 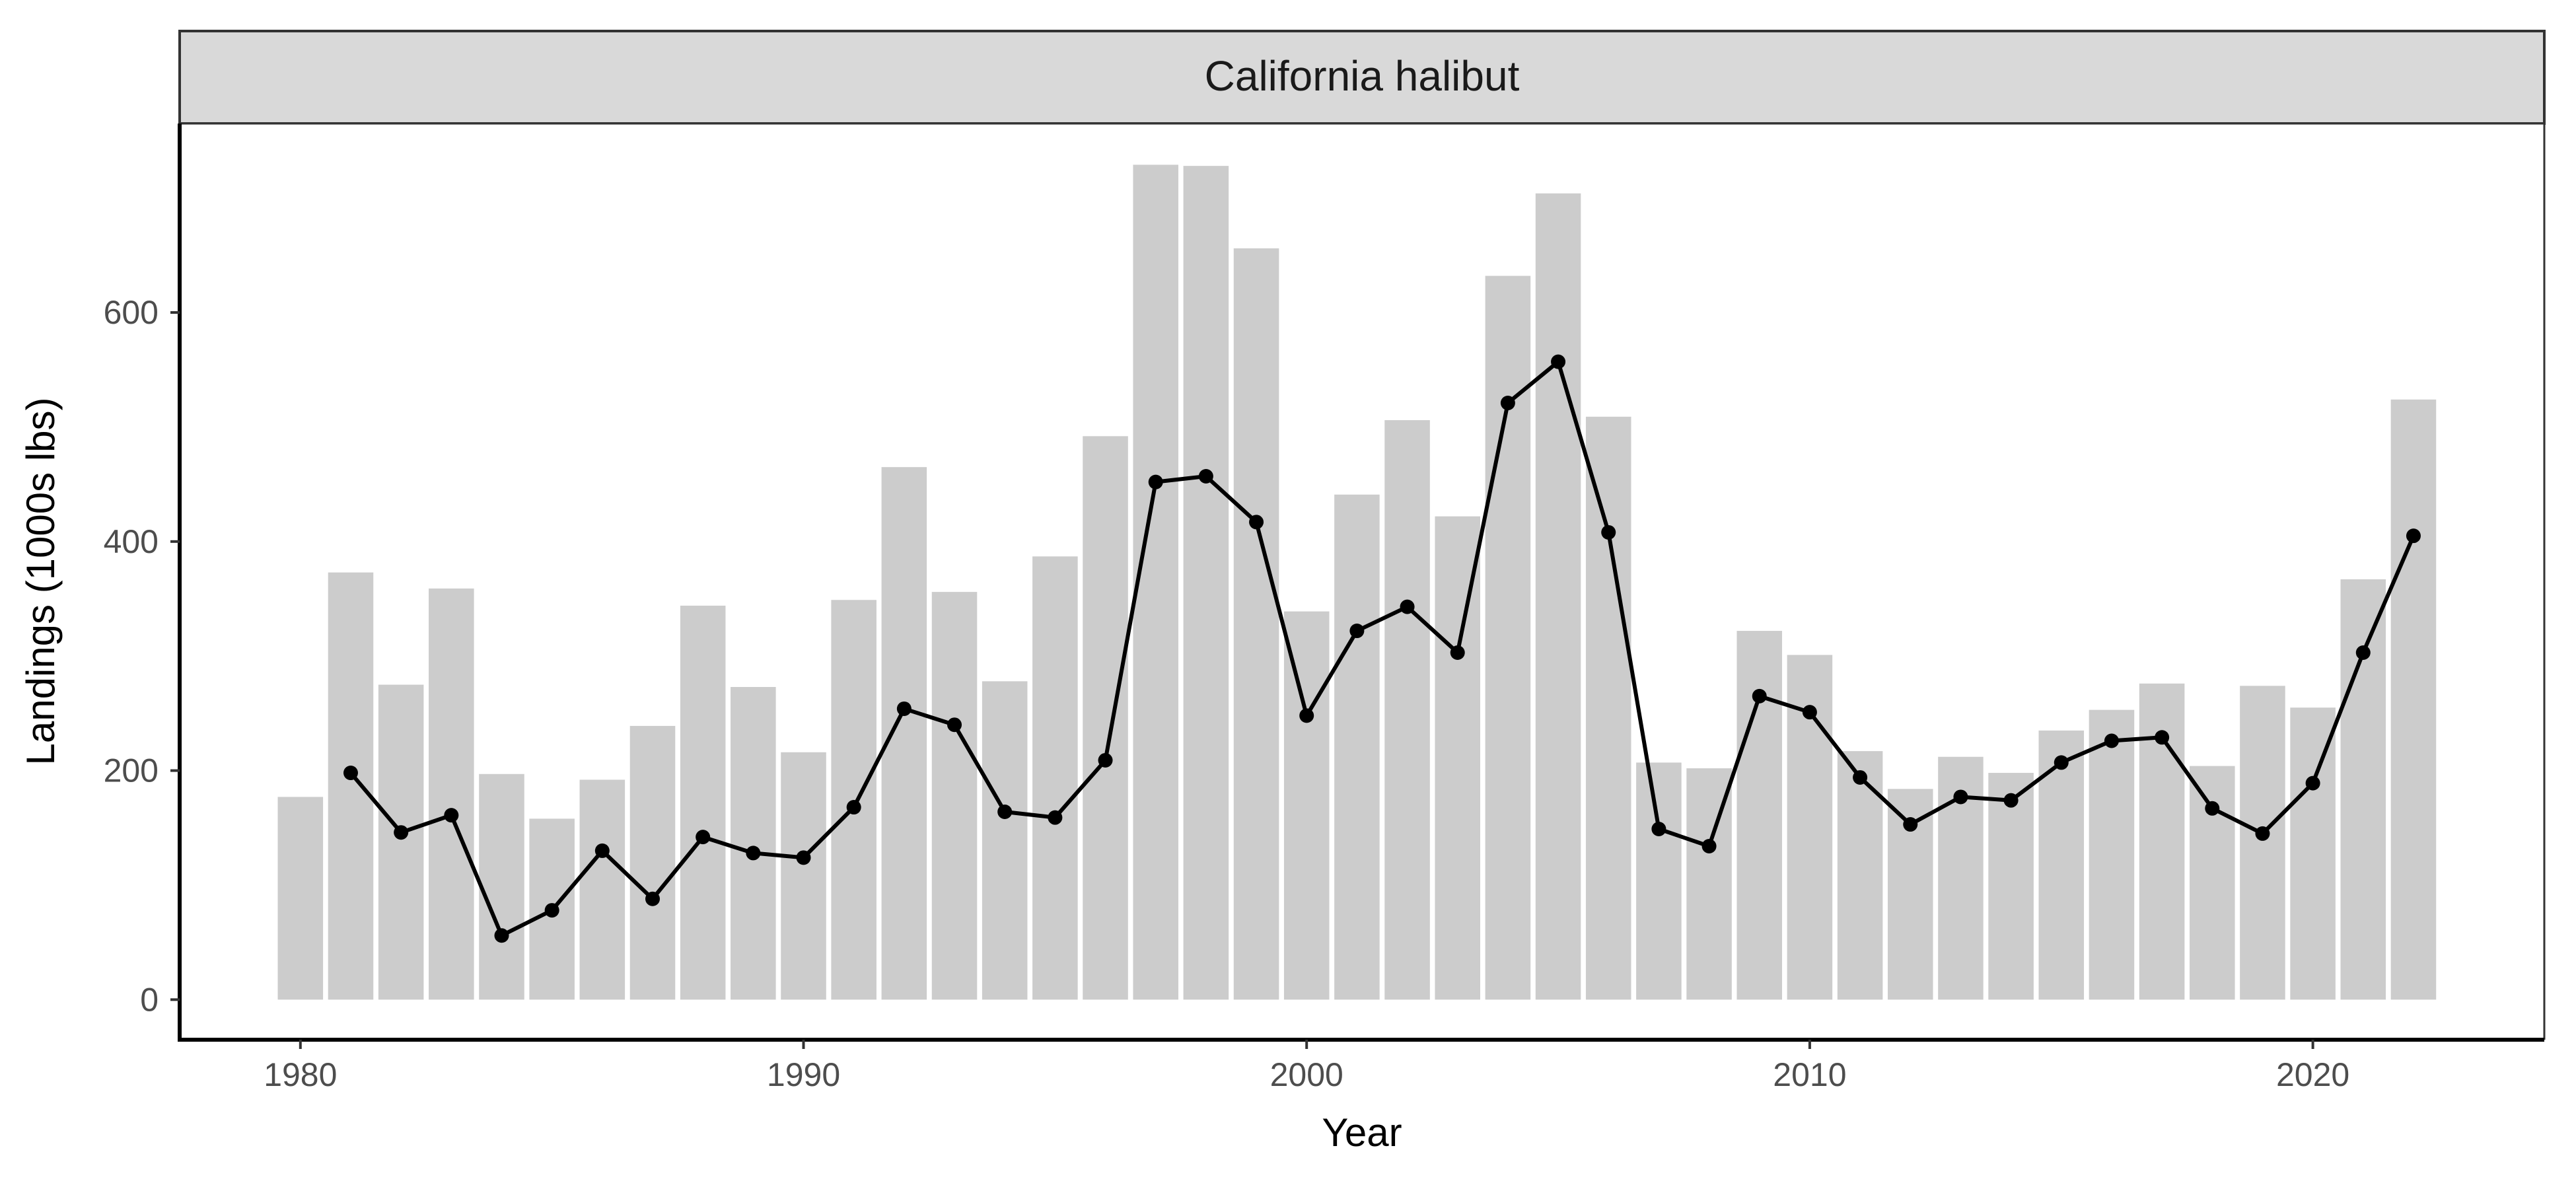 What do you see at coordinates (502, 887) in the screenshot?
I see `bar-1984` at bounding box center [502, 887].